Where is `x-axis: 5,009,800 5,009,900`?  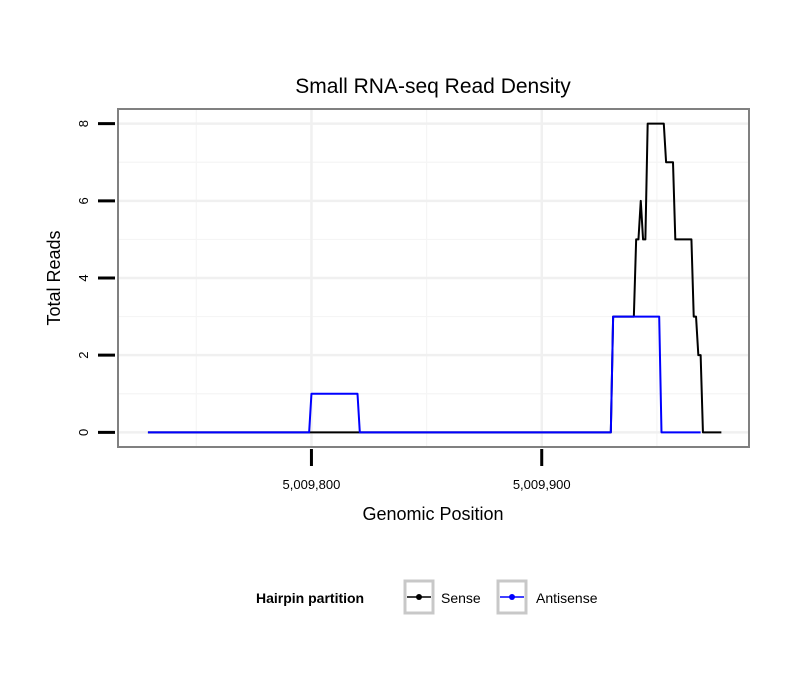
x-axis: 5,009,800 5,009,900 is located at coordinates (427, 470).